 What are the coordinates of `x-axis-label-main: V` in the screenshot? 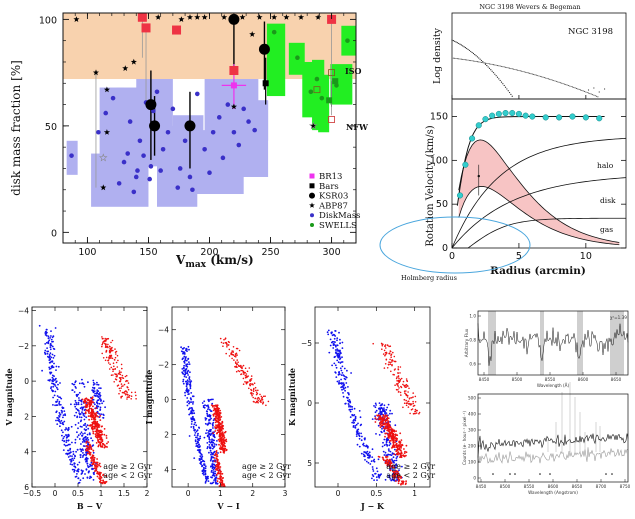 It's located at (180, 260).